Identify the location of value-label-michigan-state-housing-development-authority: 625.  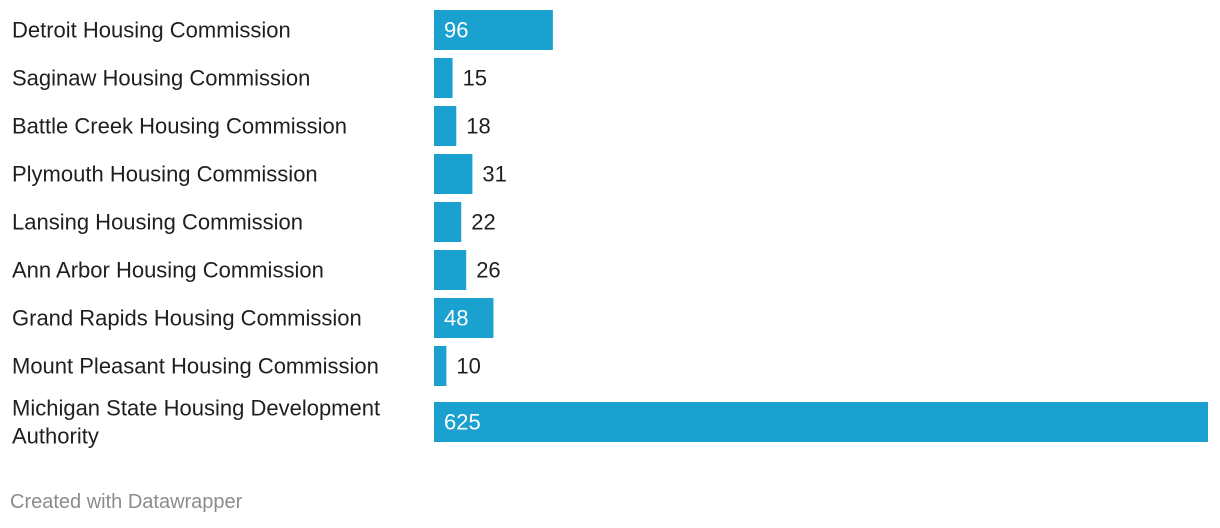
(462, 422).